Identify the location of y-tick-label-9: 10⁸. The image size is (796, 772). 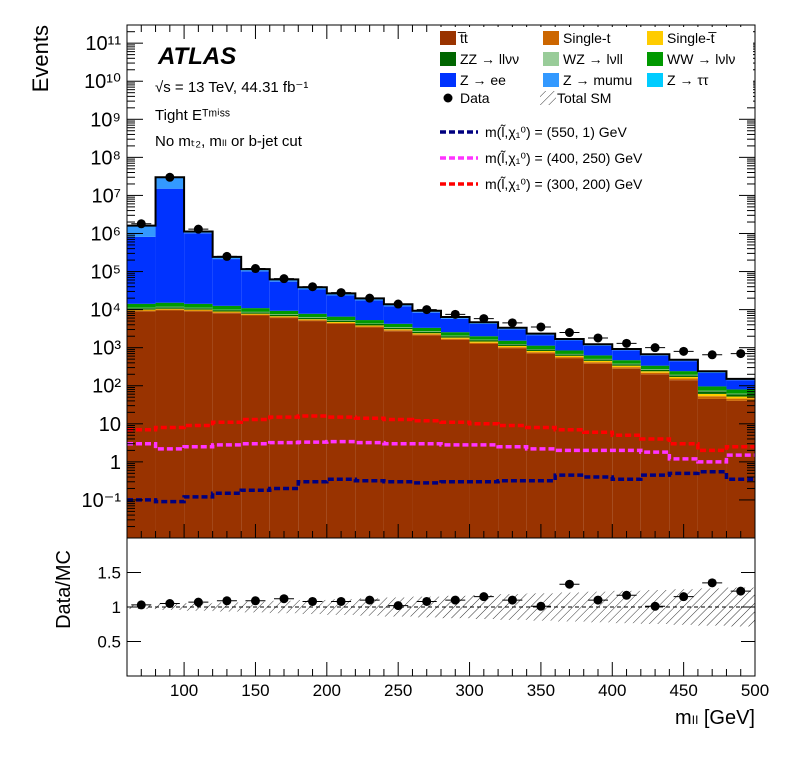
(105, 158).